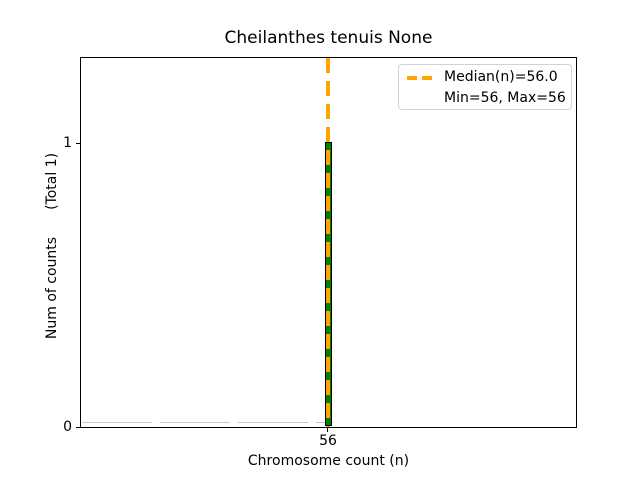 Image resolution: width=640 pixels, height=480 pixels. I want to click on legend: Median(n)=56.0 Min=56, Max=56, so click(485, 87).